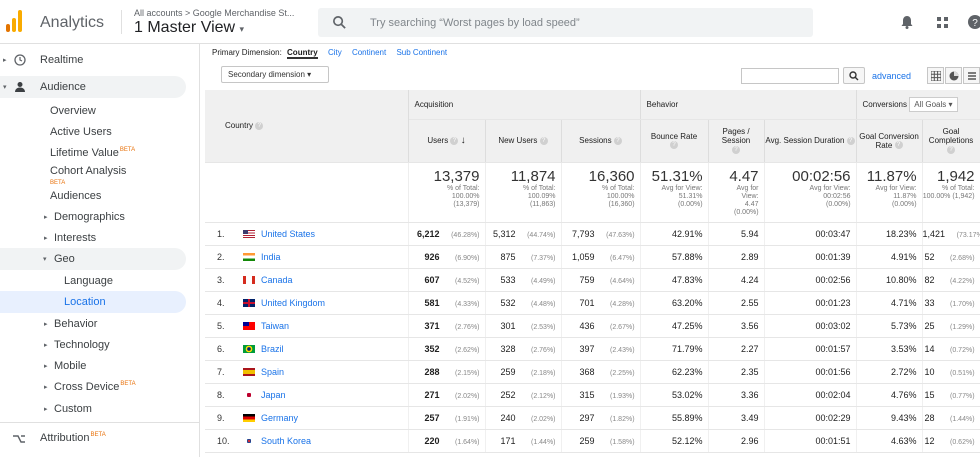  What do you see at coordinates (100, 345) in the screenshot?
I see `sidebar-item-technology: ▸ Technology` at bounding box center [100, 345].